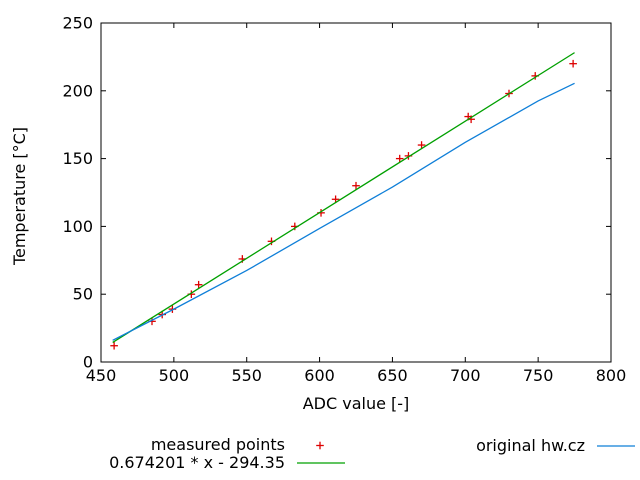 The height and width of the screenshot is (480, 640). I want to click on x-axis-title: ADC value [-], so click(356, 403).